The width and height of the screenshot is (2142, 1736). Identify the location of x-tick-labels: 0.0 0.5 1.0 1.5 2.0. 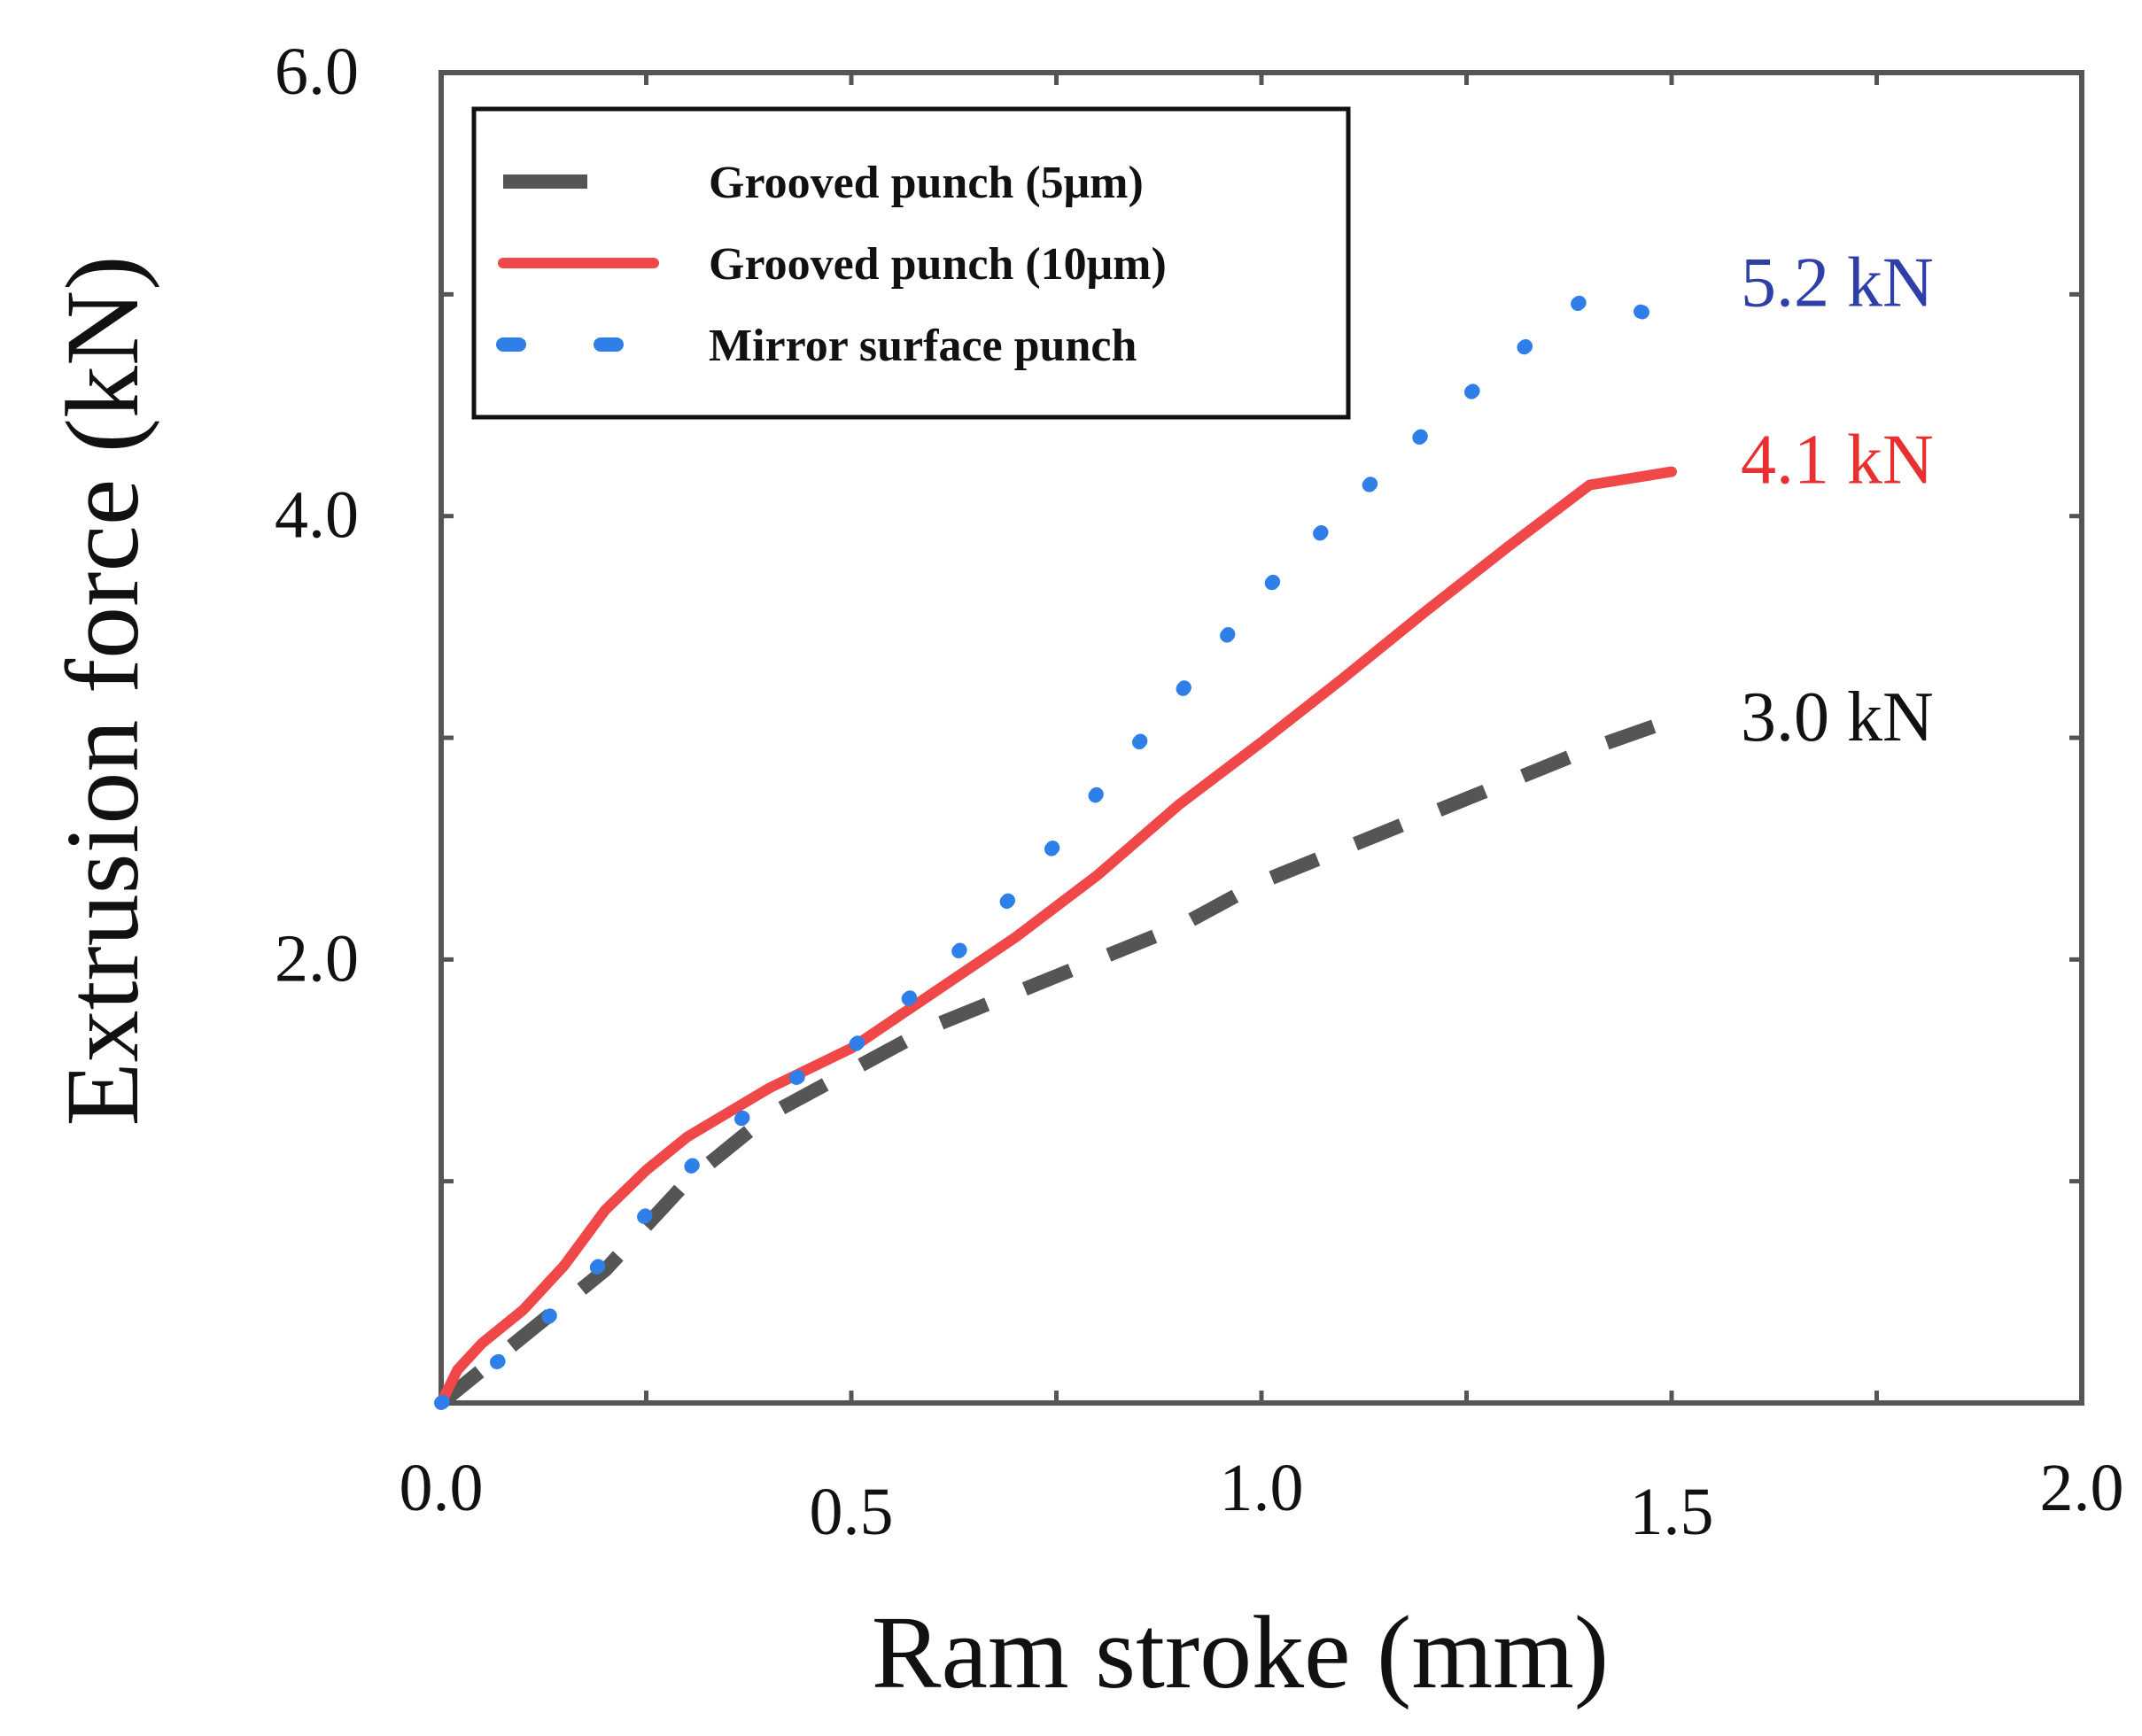
(1262, 1500).